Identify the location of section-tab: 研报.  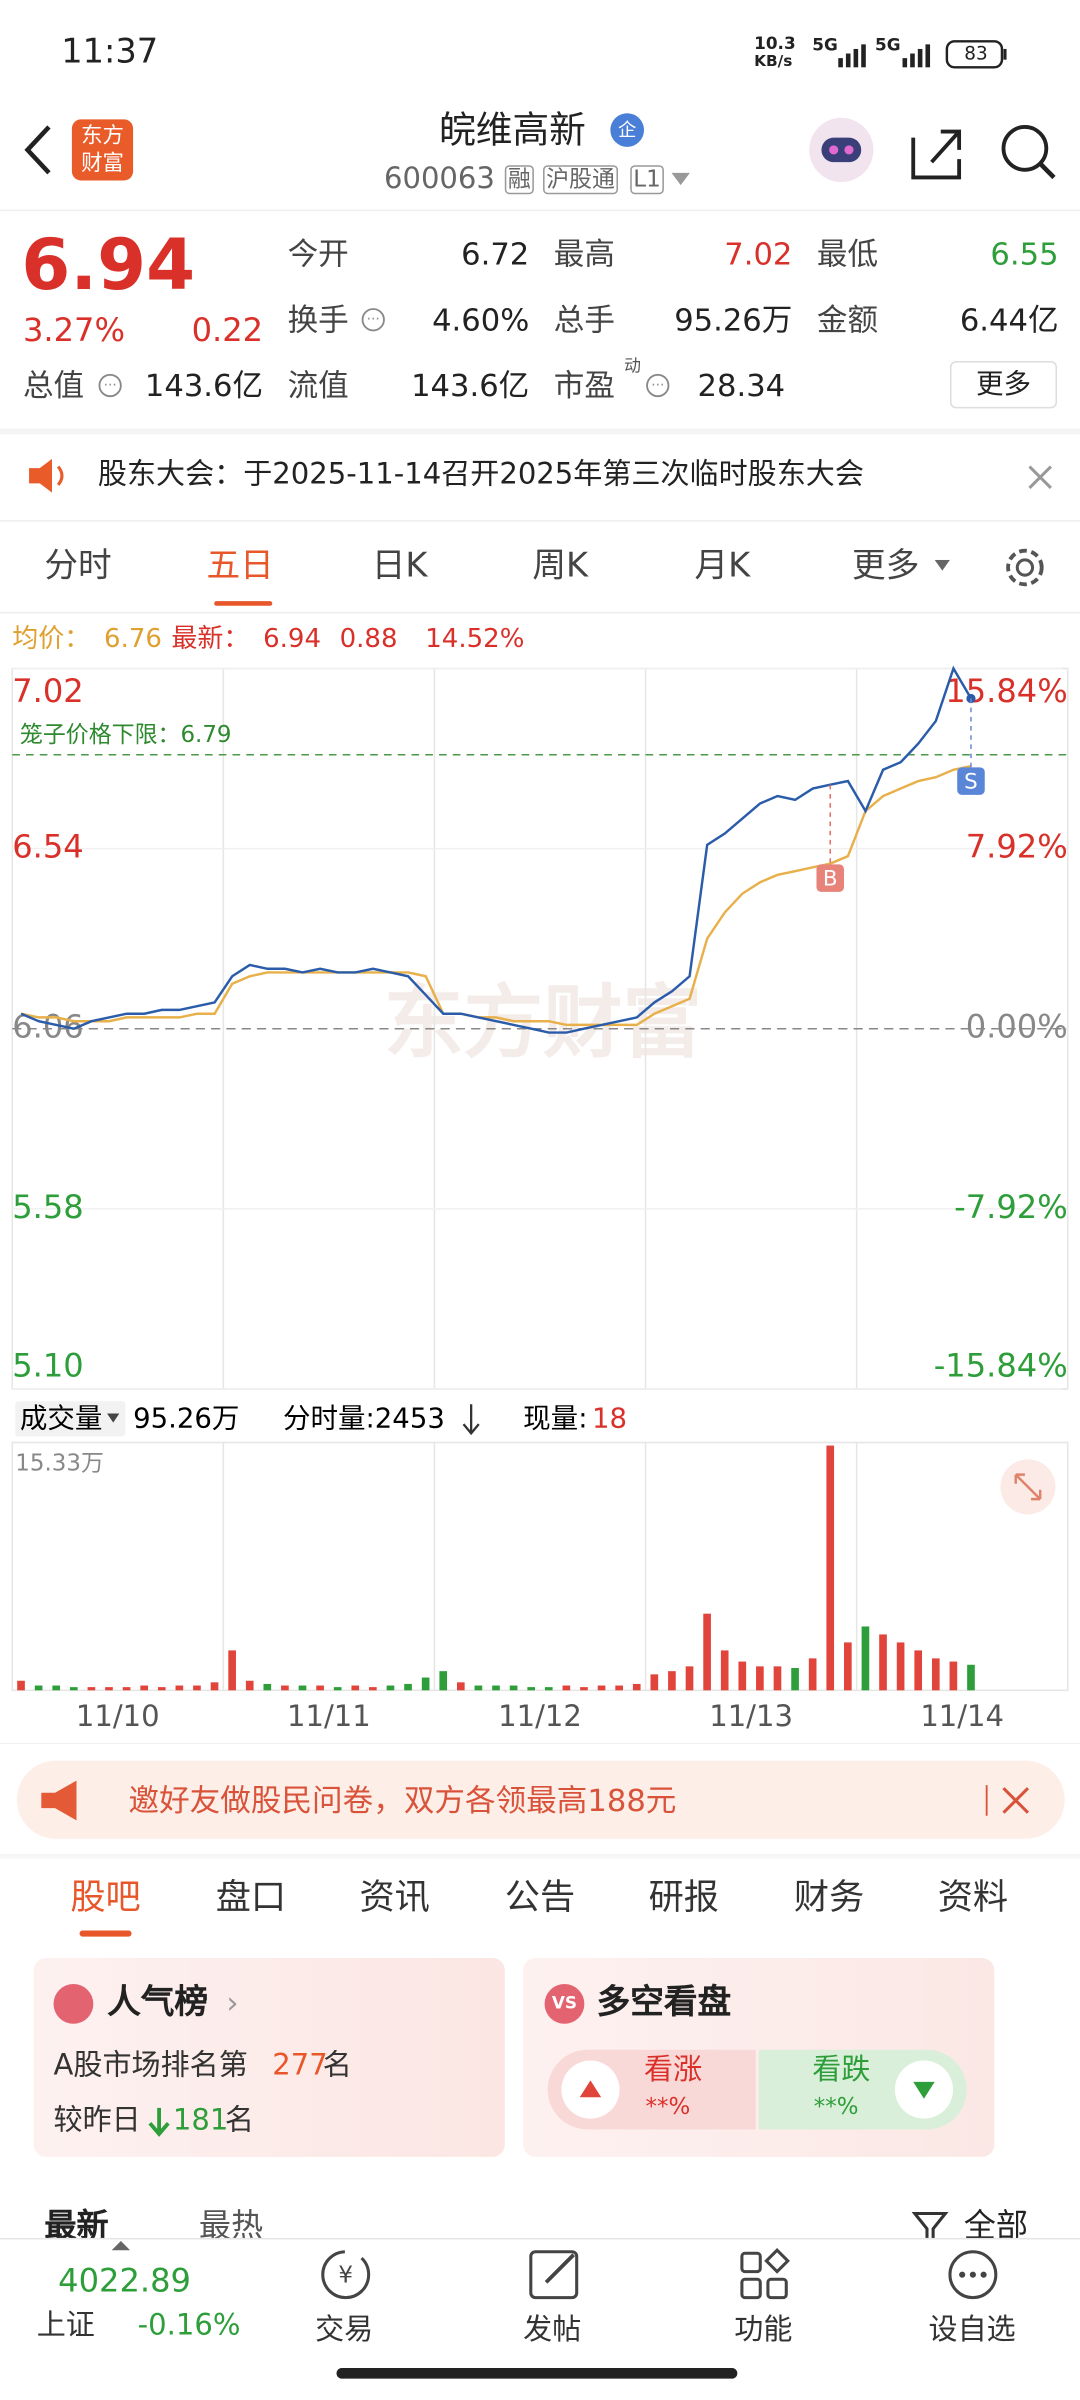
(683, 1898).